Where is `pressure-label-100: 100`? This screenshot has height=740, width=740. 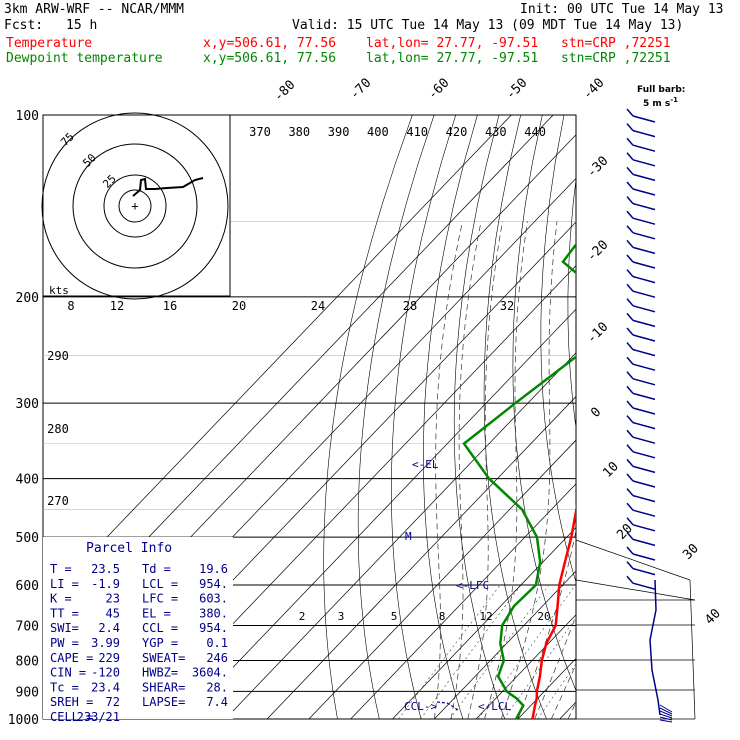
pressure-label-100: 100 is located at coordinates (27, 116).